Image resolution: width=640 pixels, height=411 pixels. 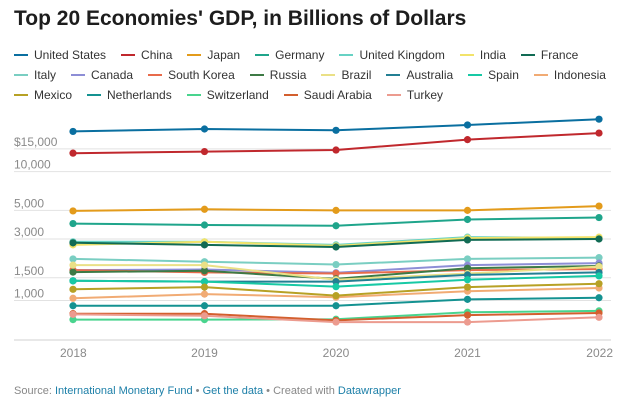 What do you see at coordinates (503, 75) in the screenshot?
I see `legend-label: Spain` at bounding box center [503, 75].